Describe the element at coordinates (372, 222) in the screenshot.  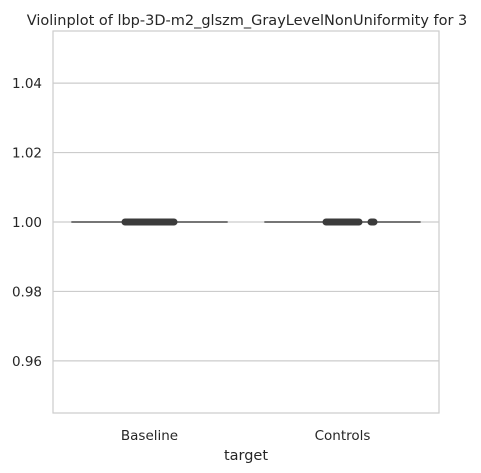
I see `outlier-cluster` at that location.